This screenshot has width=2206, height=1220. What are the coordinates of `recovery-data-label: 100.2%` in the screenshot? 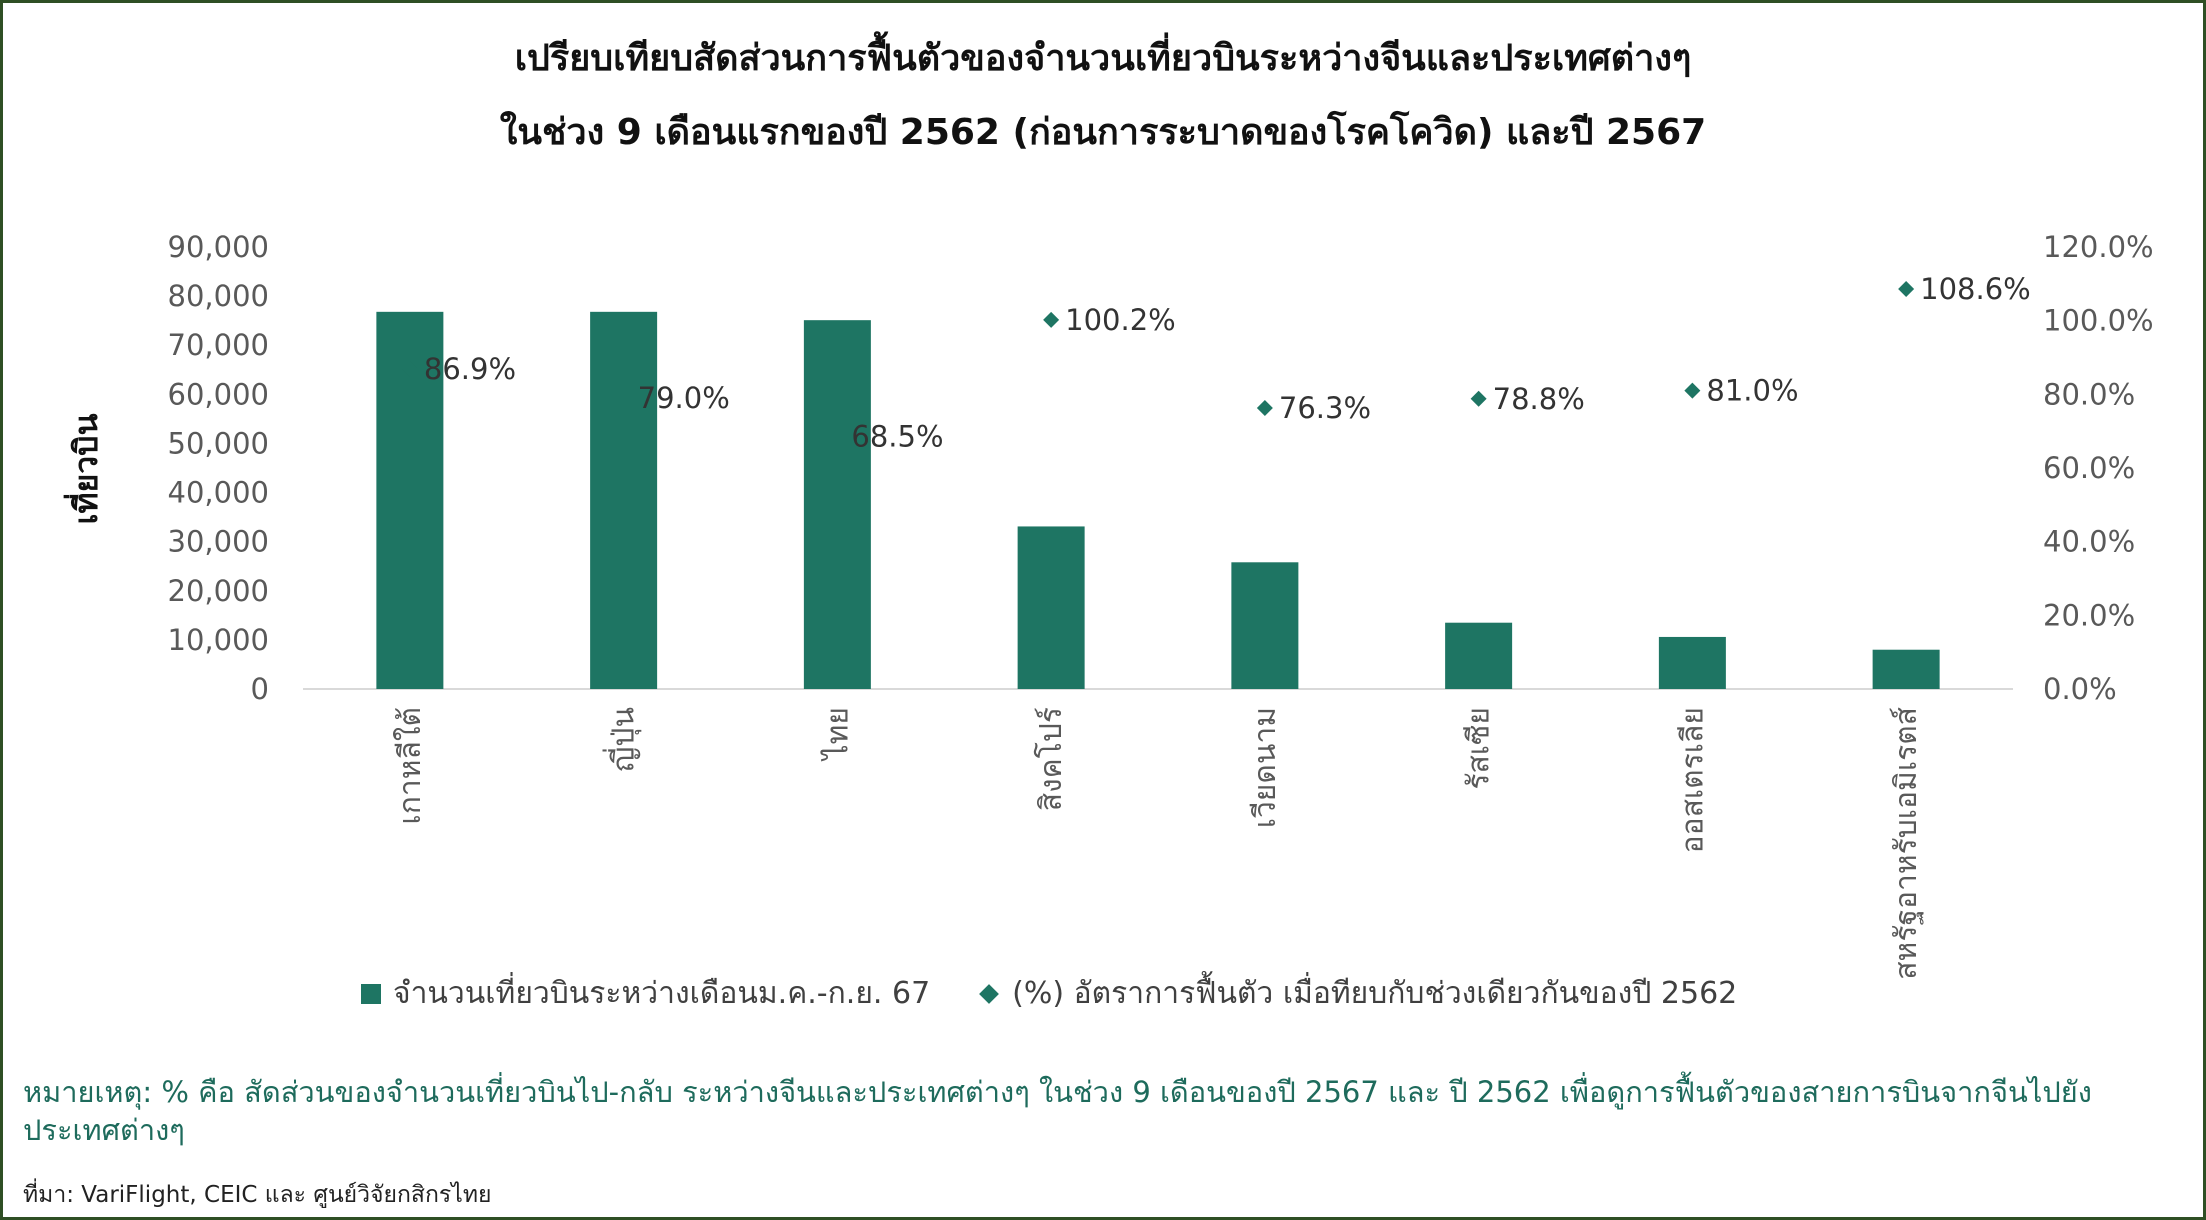 It's located at (1120, 320).